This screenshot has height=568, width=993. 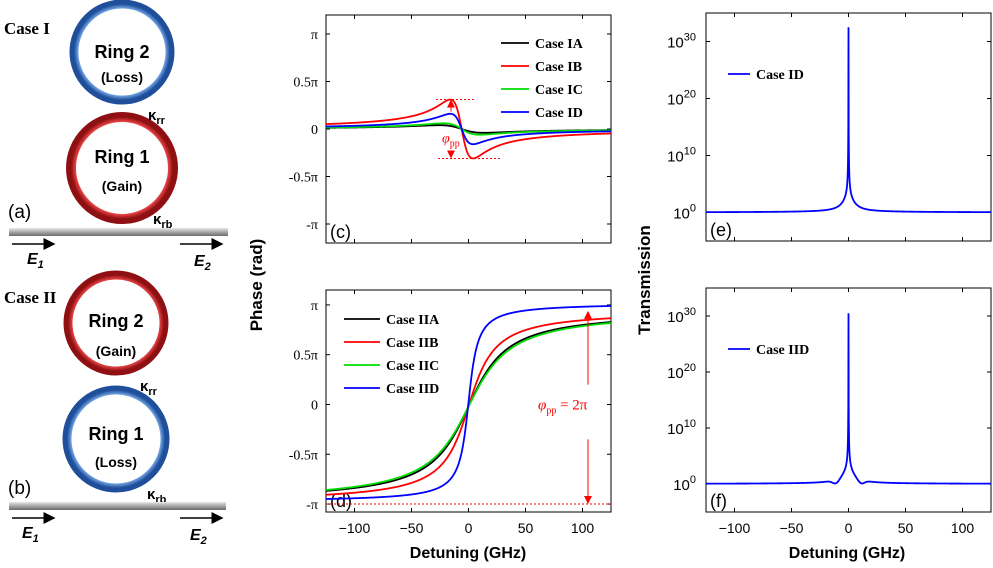 What do you see at coordinates (782, 350) in the screenshot?
I see `chart-f-legend-label-0: Case IID` at bounding box center [782, 350].